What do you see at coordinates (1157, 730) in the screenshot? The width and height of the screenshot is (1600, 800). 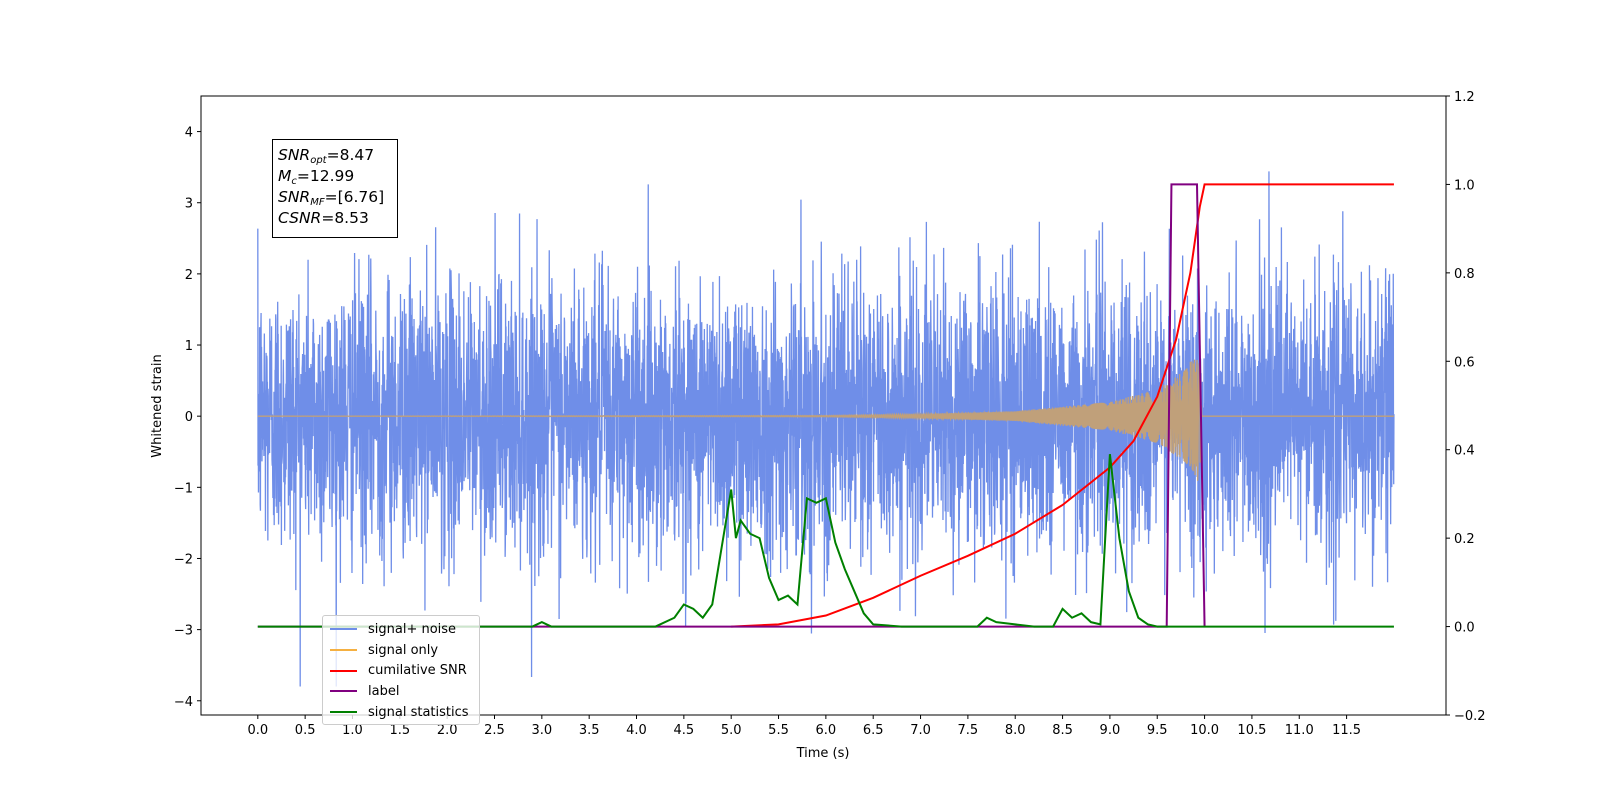 I see `x-tick-label: 9.5` at bounding box center [1157, 730].